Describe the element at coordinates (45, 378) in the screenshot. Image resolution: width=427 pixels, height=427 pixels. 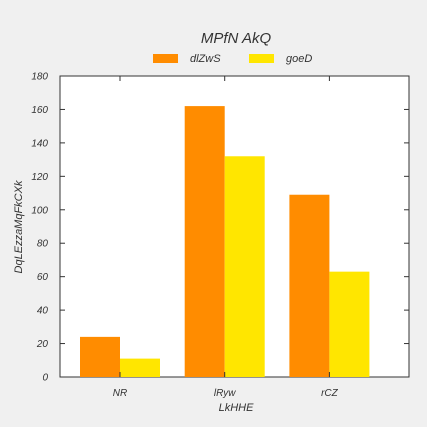
I see `y-tick-label: 0` at that location.